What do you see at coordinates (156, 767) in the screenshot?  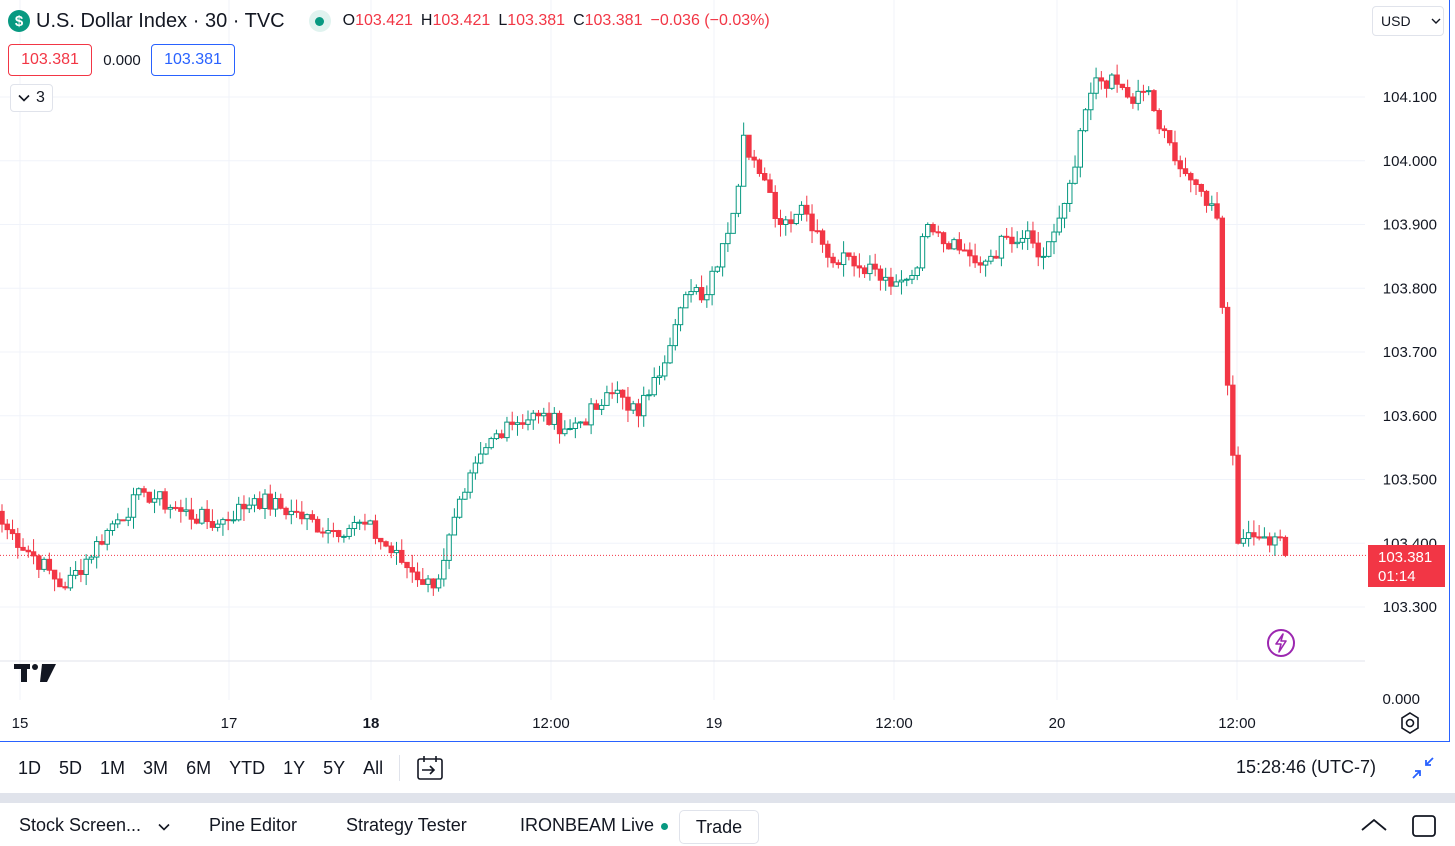 I see `range-3m-button: 3M` at bounding box center [156, 767].